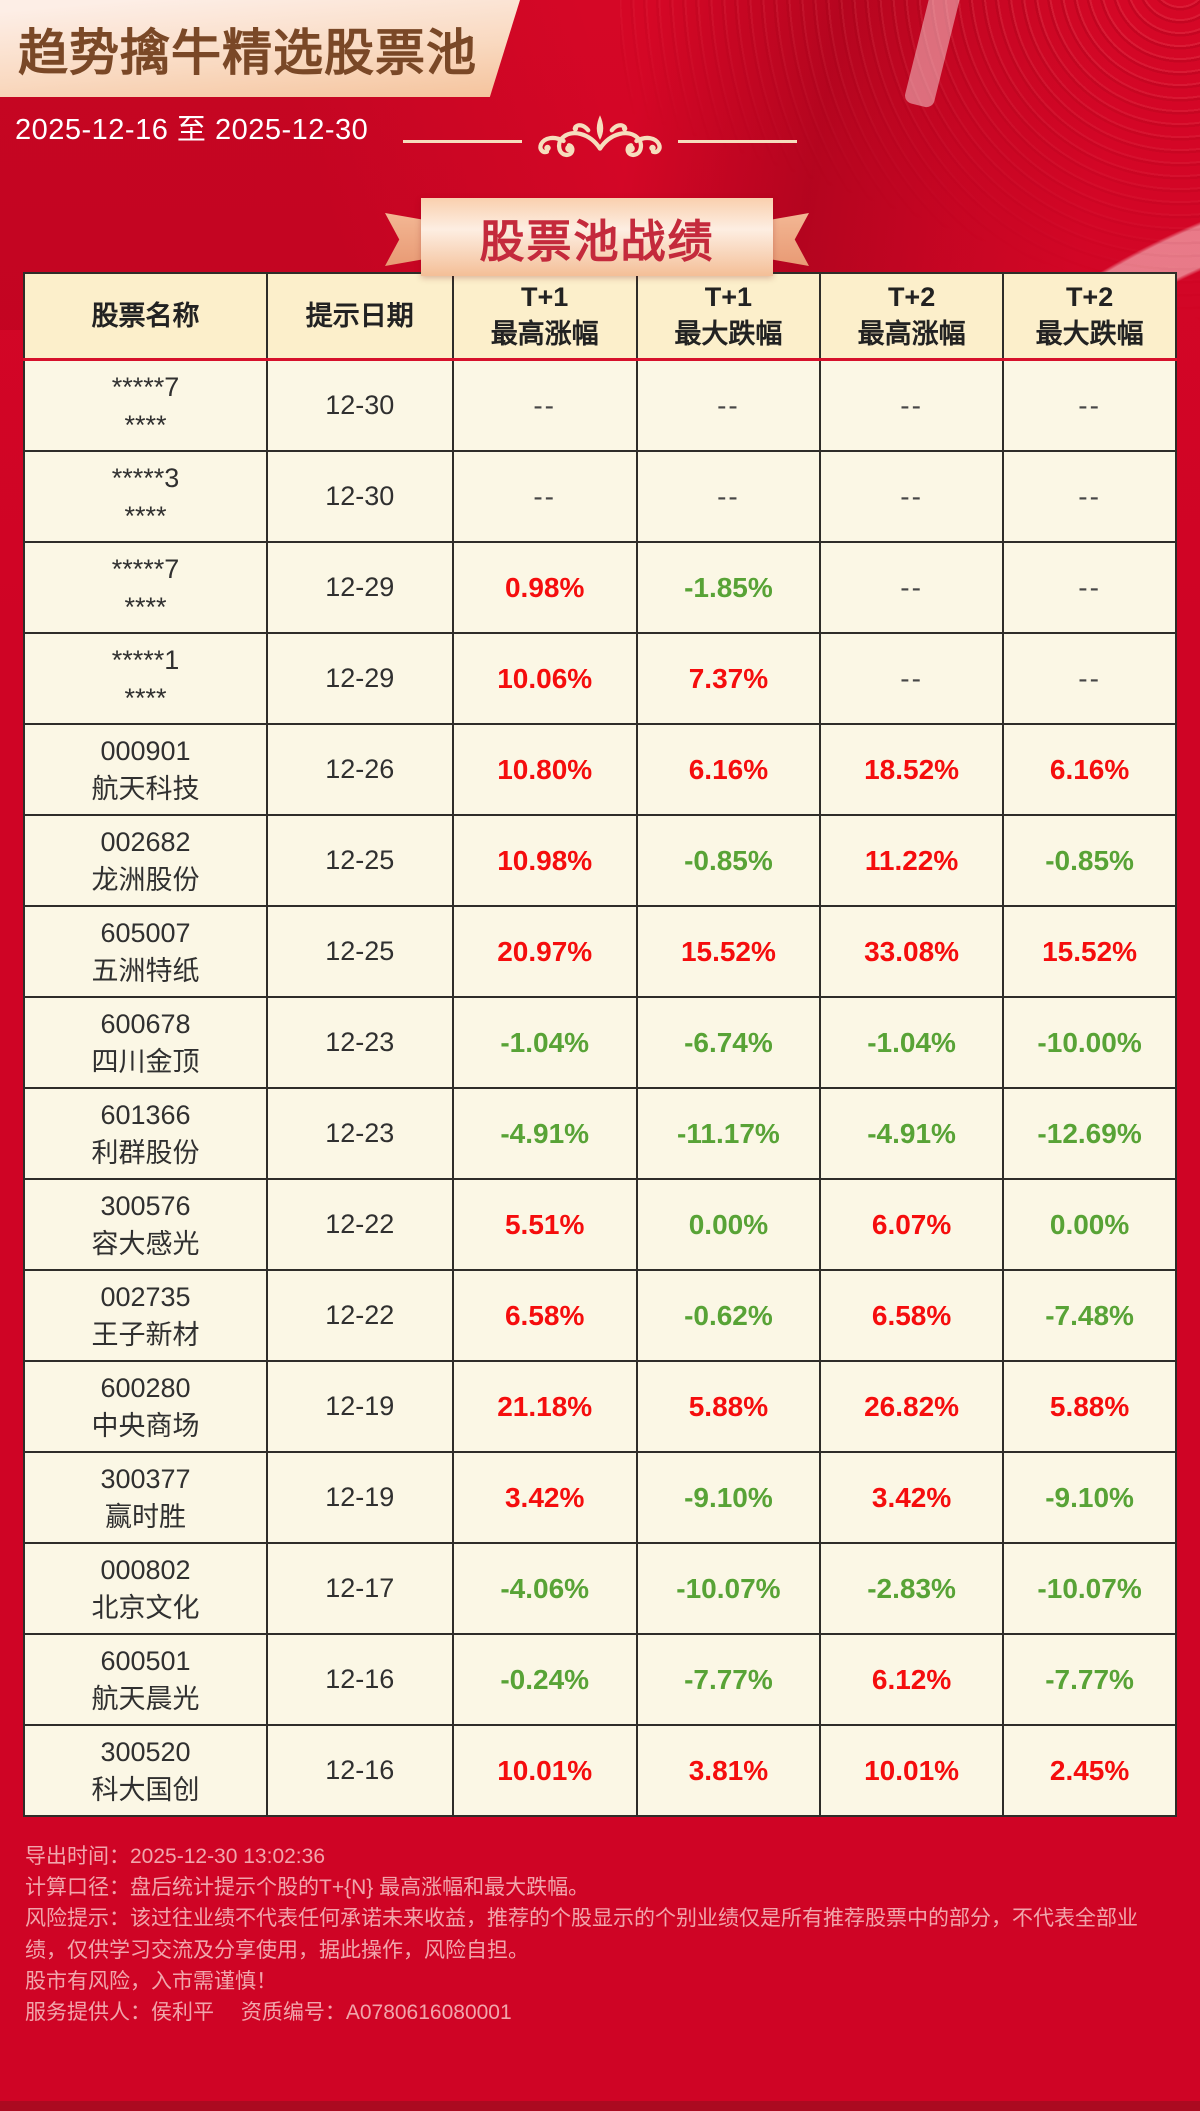  What do you see at coordinates (1089, 1406) in the screenshot?
I see `value-cell: 5.88%` at bounding box center [1089, 1406].